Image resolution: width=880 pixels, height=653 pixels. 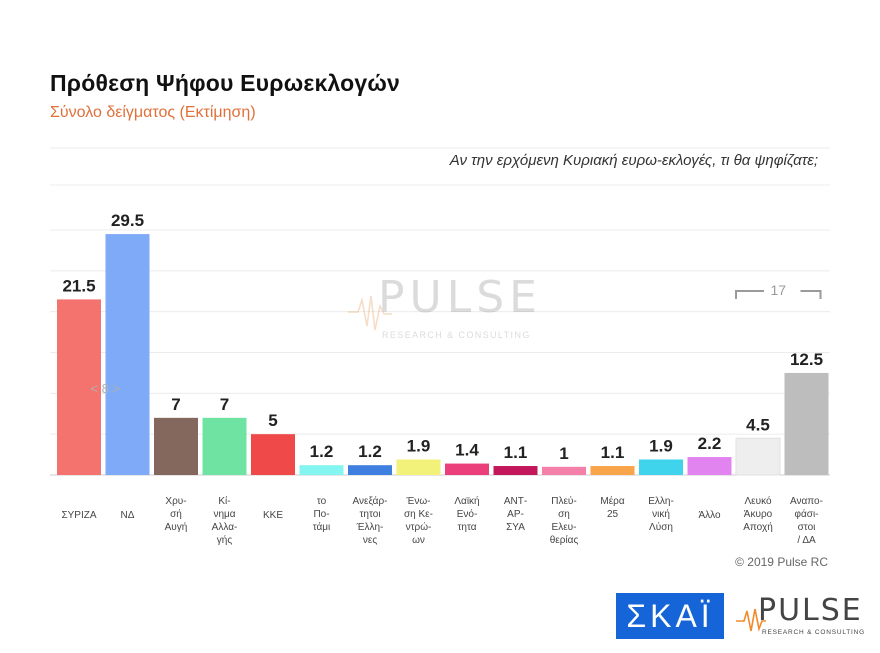 I want to click on value-label-5: 5, so click(x=272, y=420).